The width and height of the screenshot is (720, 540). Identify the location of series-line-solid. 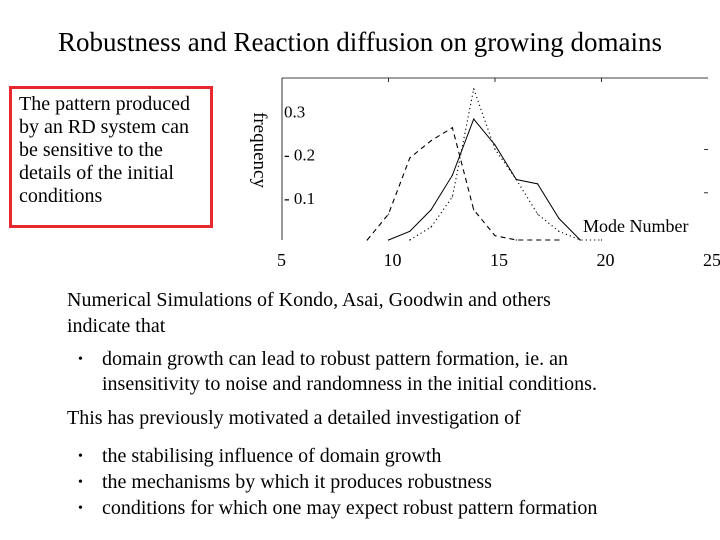
(484, 179).